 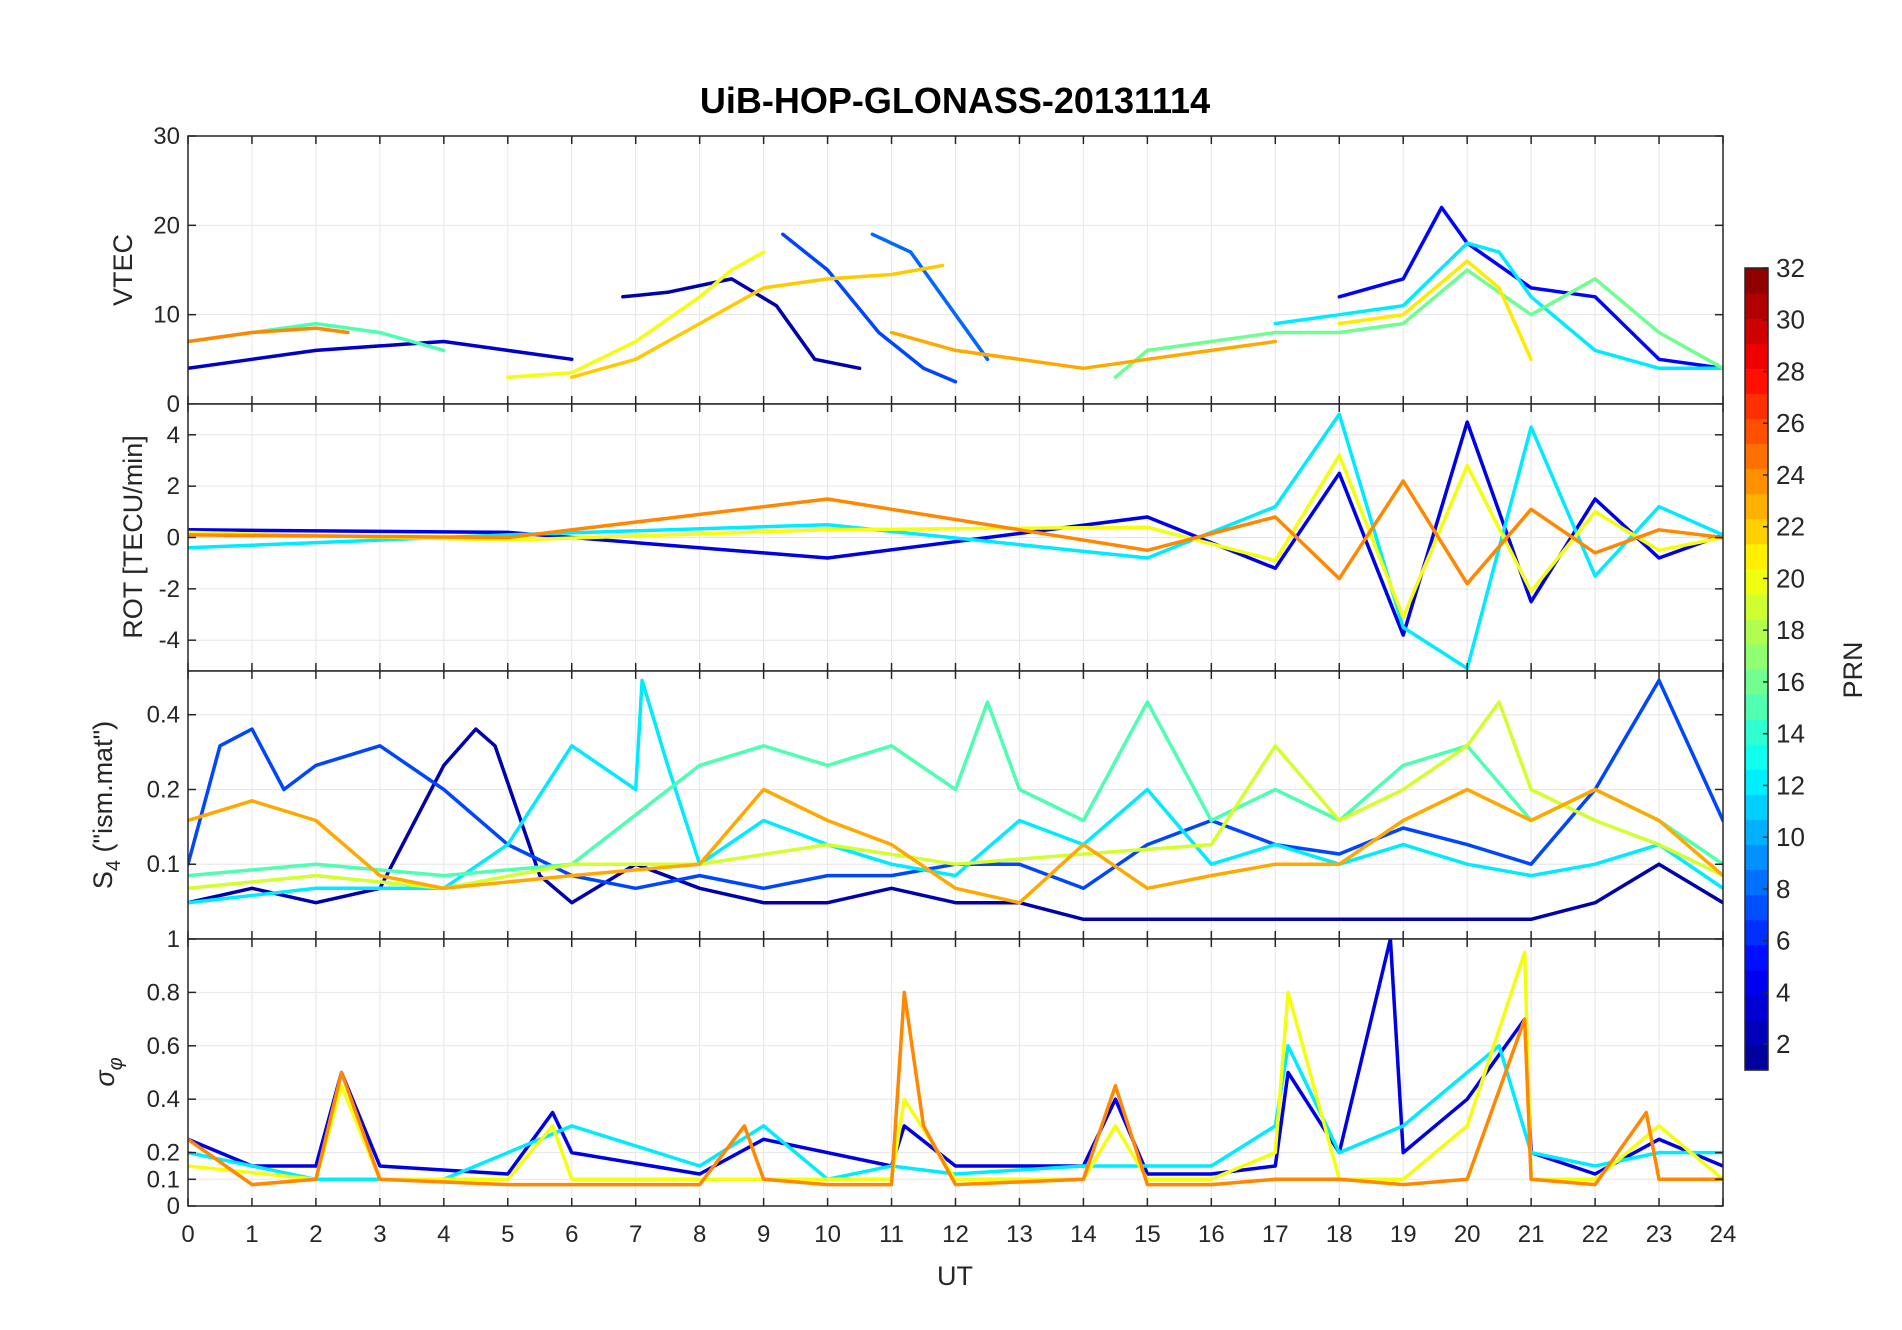 I want to click on x-tick-label: 7, so click(x=635, y=1234).